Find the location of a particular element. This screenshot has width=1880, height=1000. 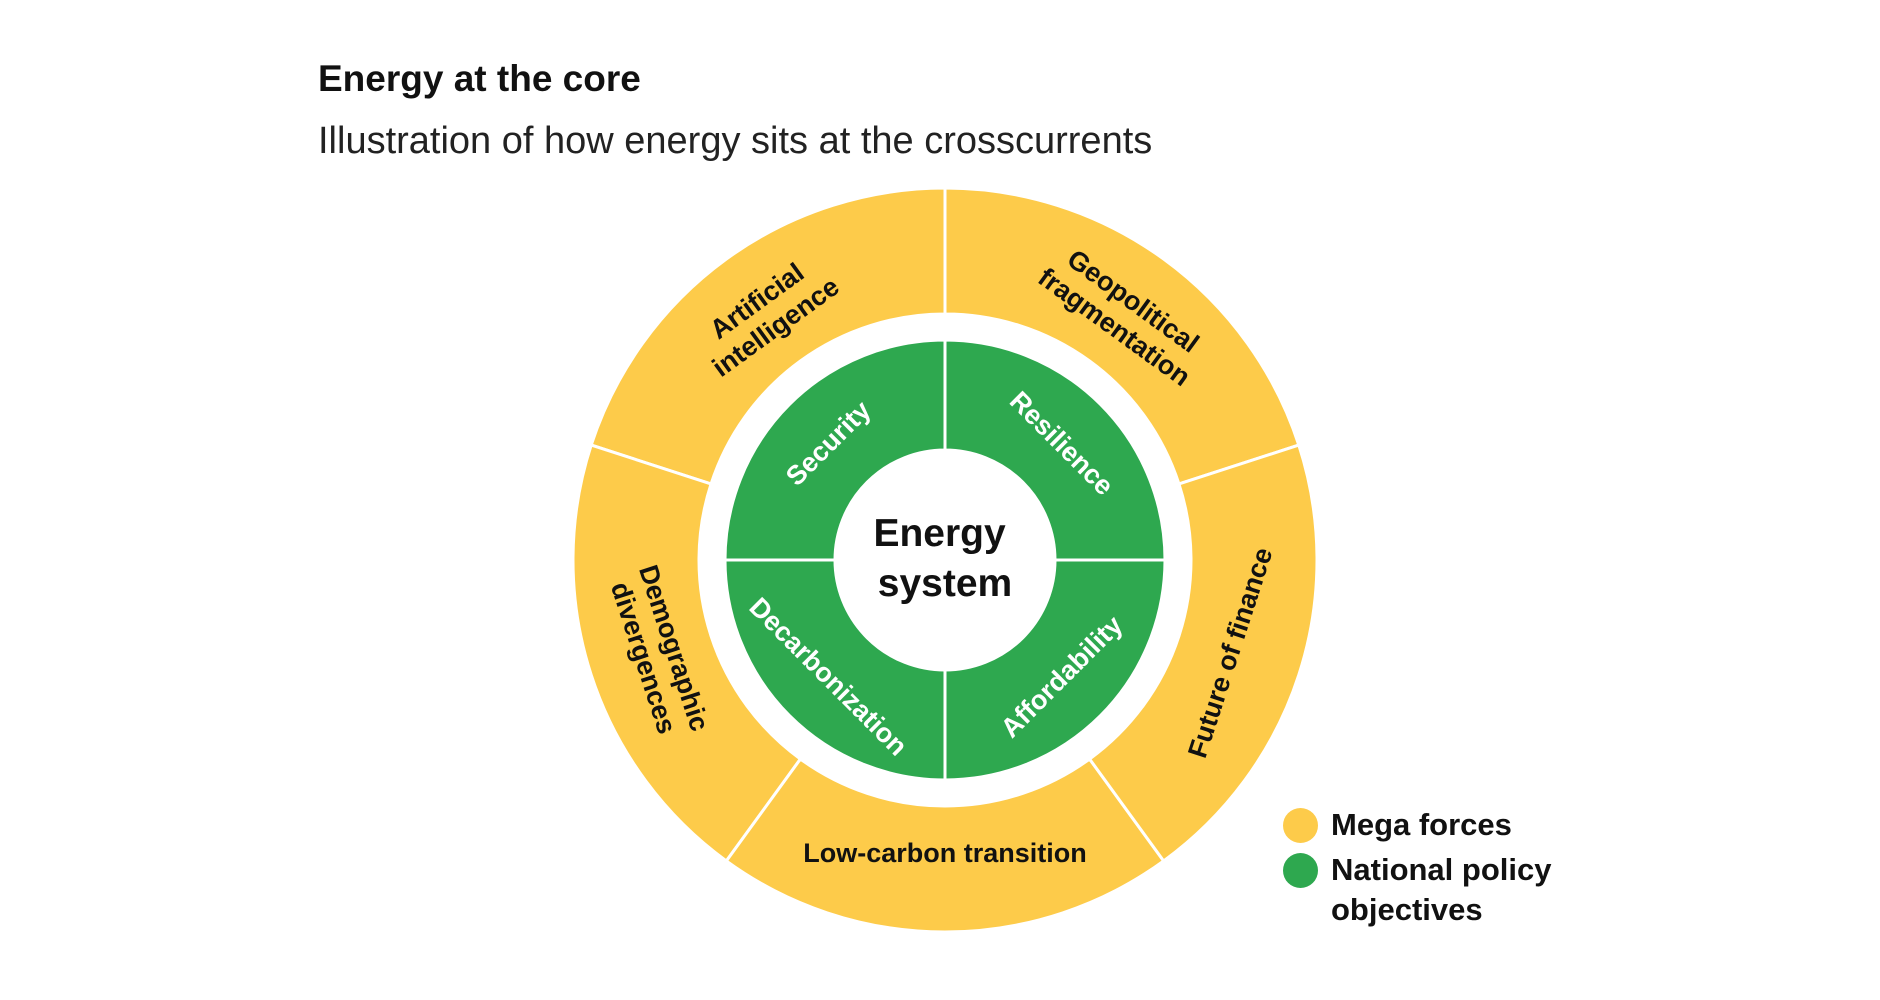

legend-item-policy: National policy objectives is located at coordinates (1437, 891).